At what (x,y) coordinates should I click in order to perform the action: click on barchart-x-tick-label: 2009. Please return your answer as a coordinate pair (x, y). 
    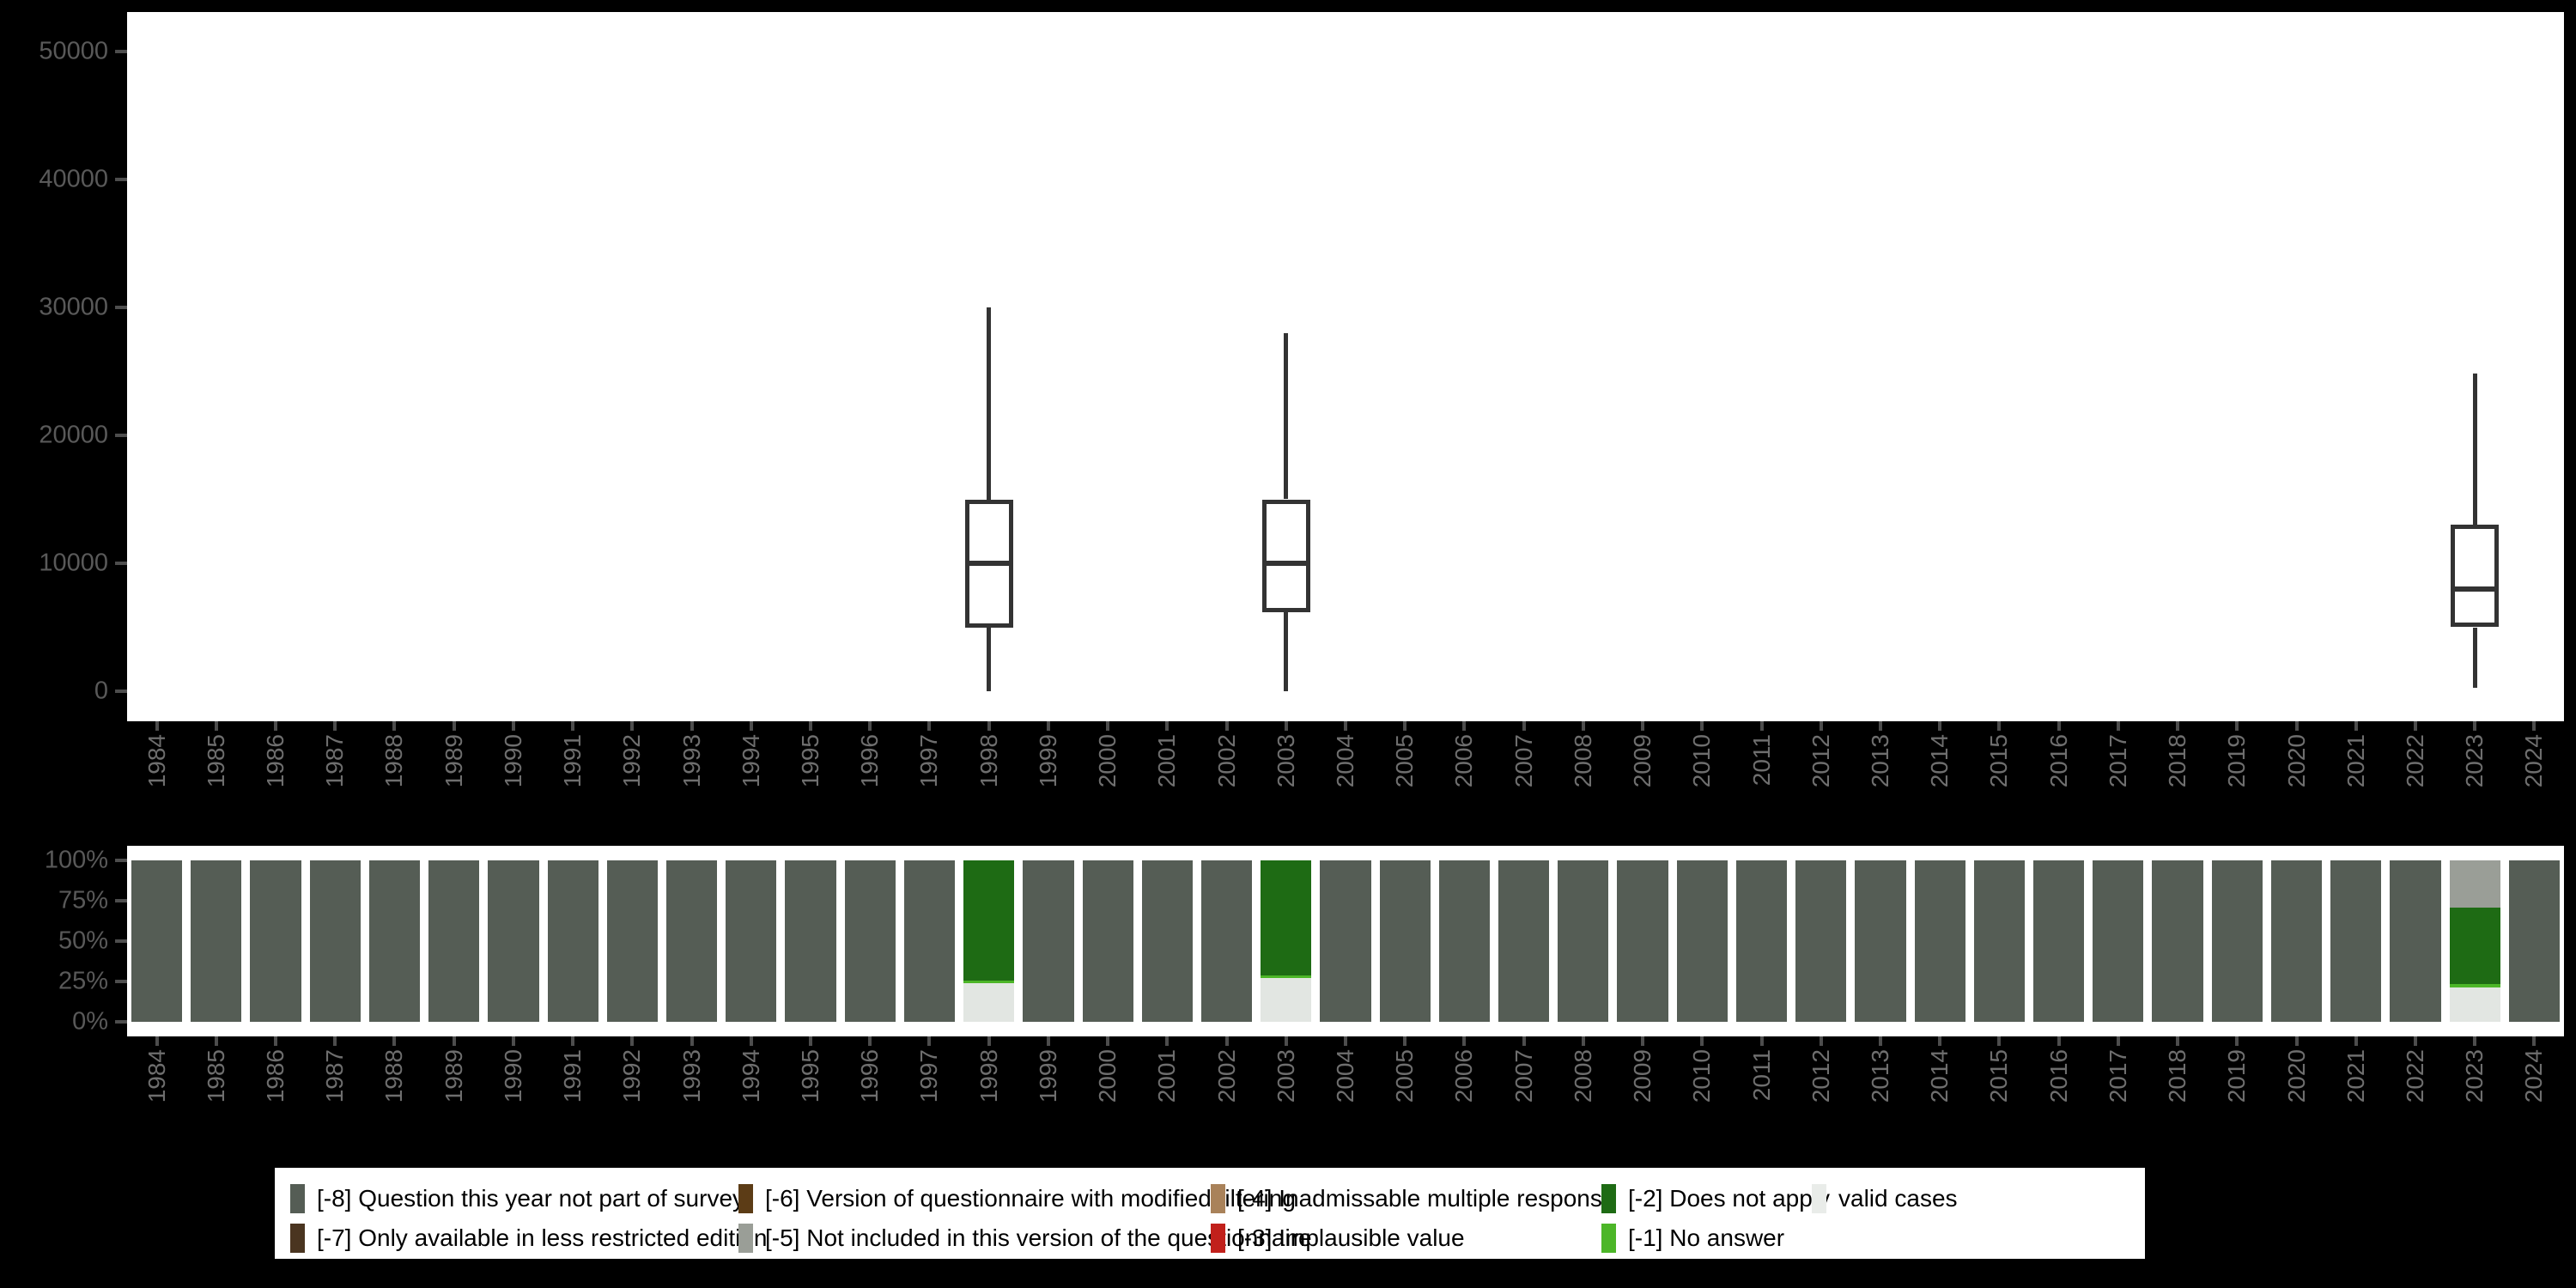
    Looking at the image, I should click on (1642, 1076).